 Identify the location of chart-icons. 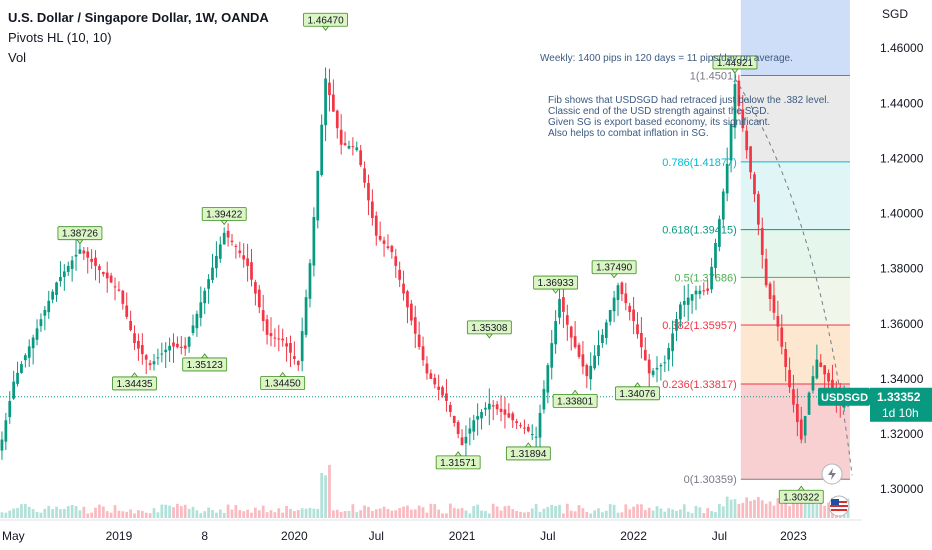
(835, 490).